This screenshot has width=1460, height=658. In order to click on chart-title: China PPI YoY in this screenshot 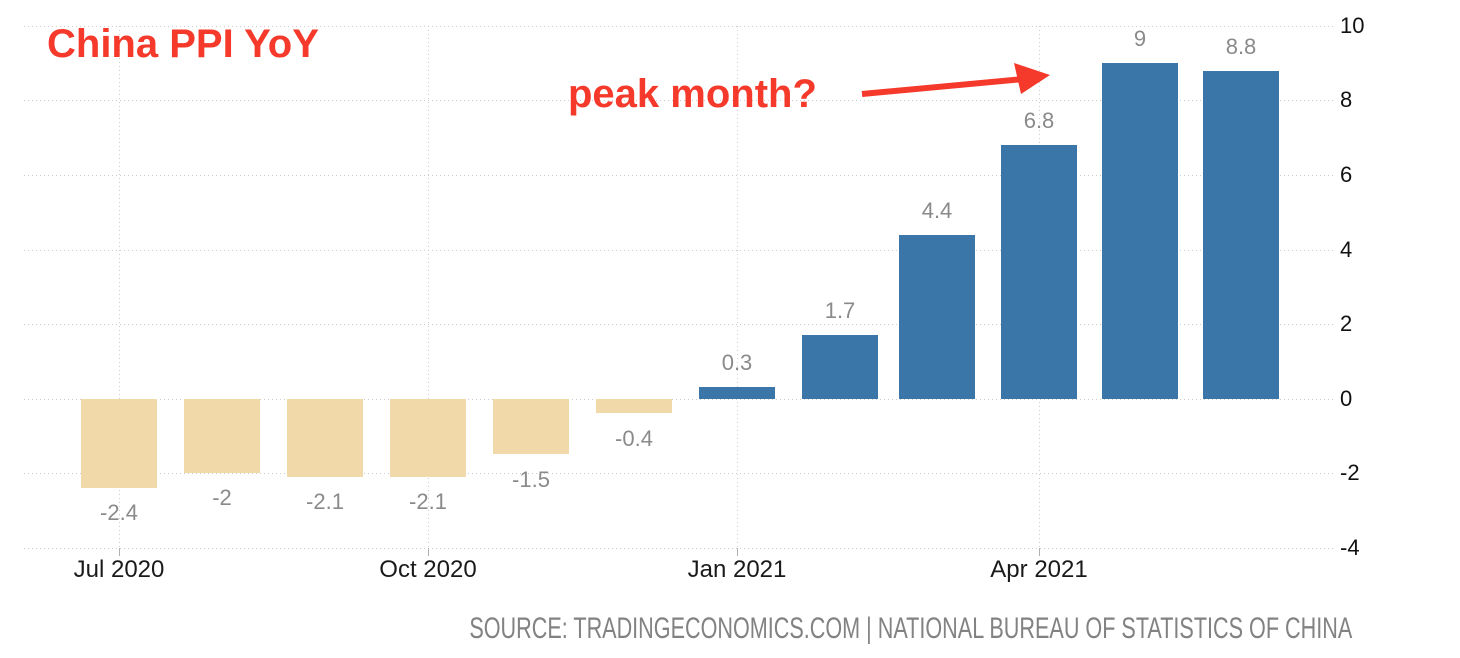, I will do `click(183, 44)`.